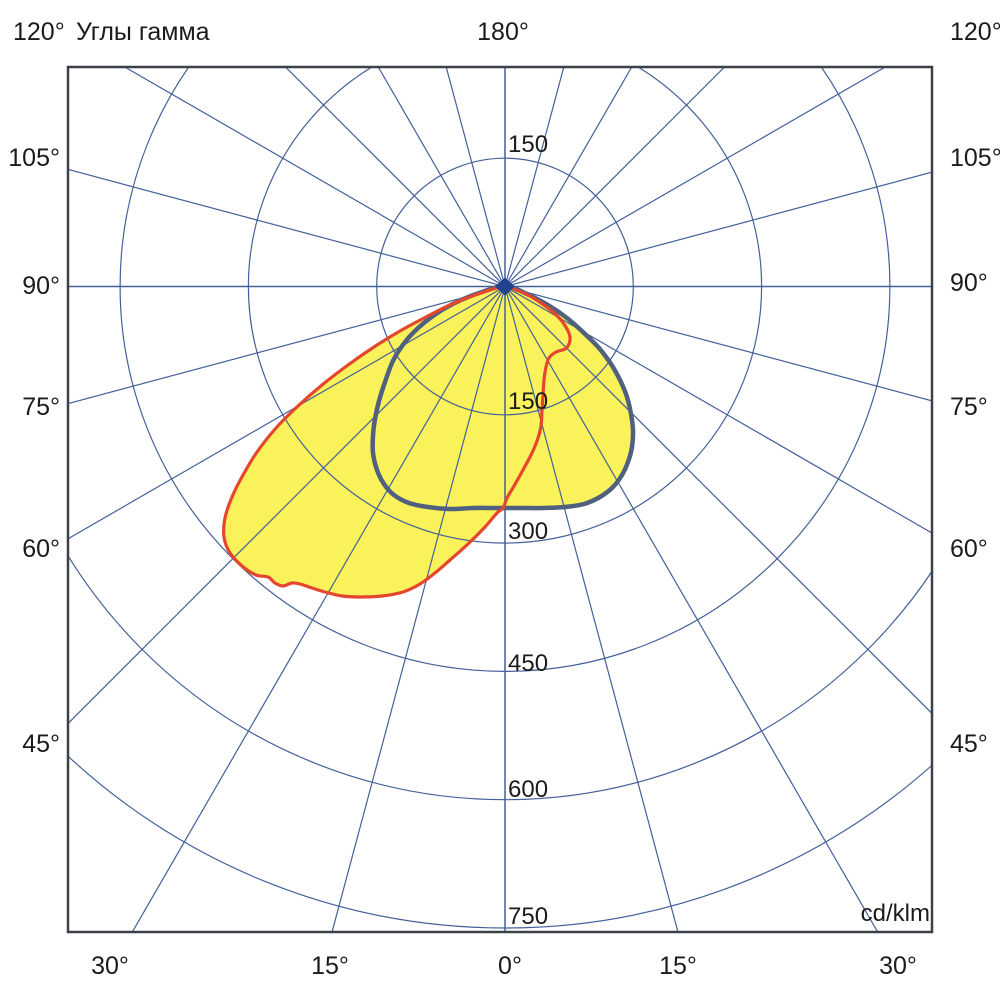 The height and width of the screenshot is (1000, 1000). What do you see at coordinates (510, 966) in the screenshot?
I see `gamma-bottom-tick-2: 0°` at bounding box center [510, 966].